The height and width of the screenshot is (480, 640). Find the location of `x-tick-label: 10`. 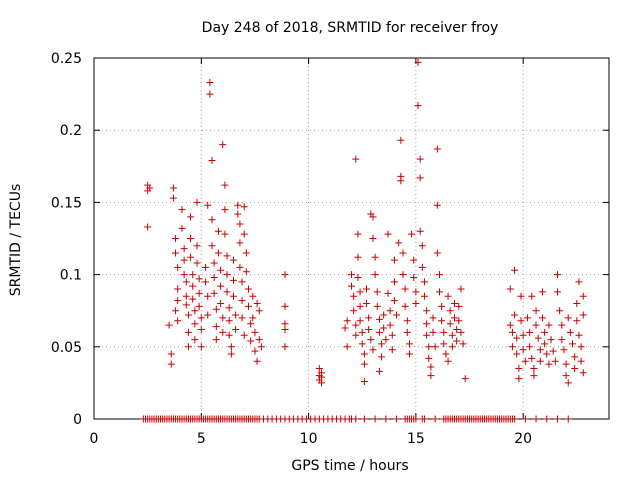

x-tick-label: 10 is located at coordinates (309, 439).